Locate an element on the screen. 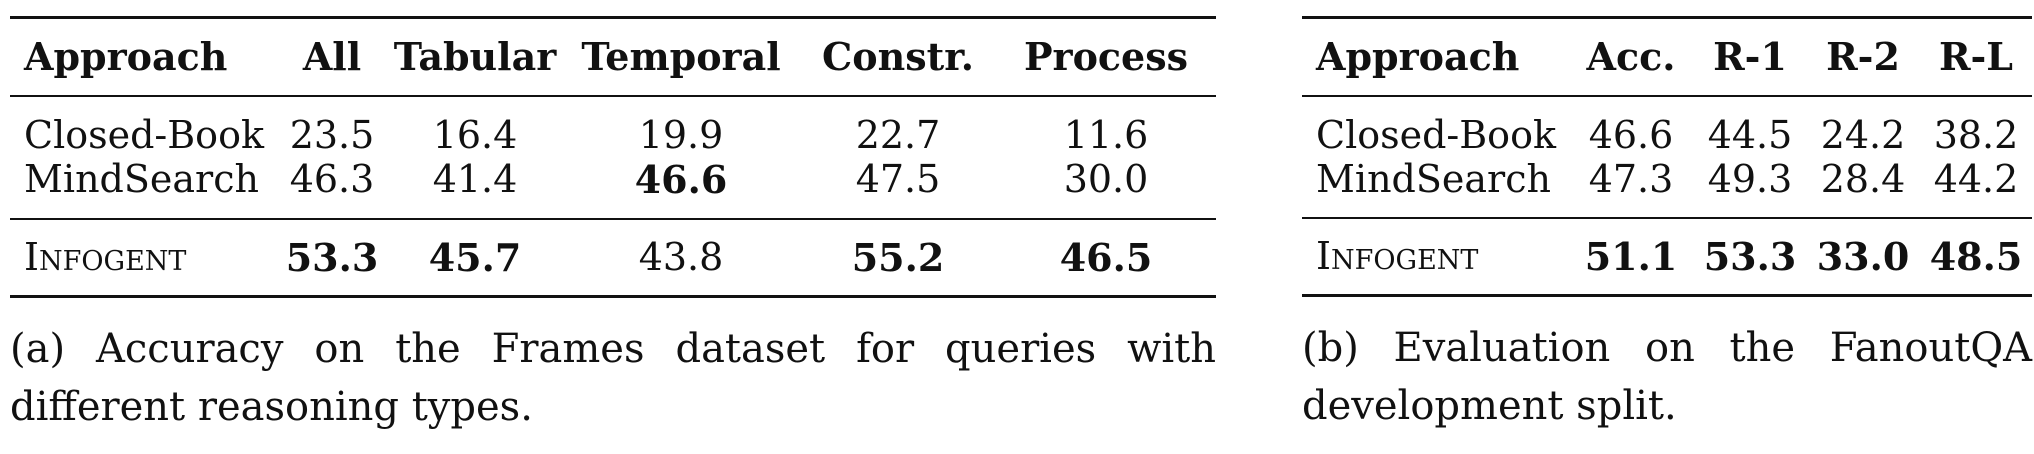  header-row: Approach Acc. R-1 R-2 R-L is located at coordinates (1667, 56).